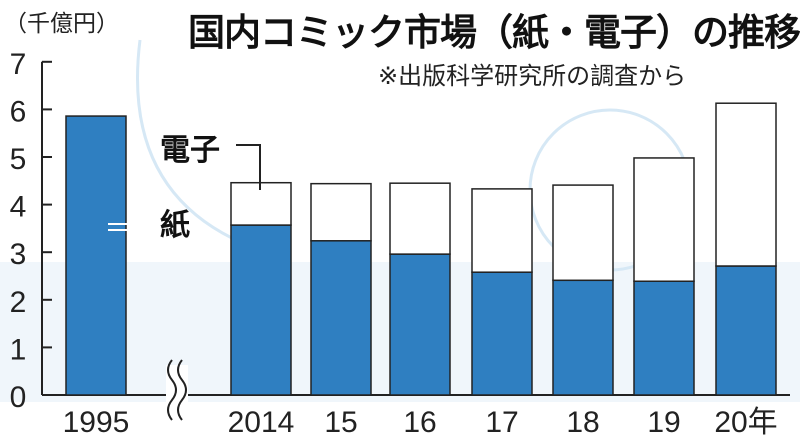 This screenshot has height=443, width=800. I want to click on x-tick-label: 19, so click(663, 422).